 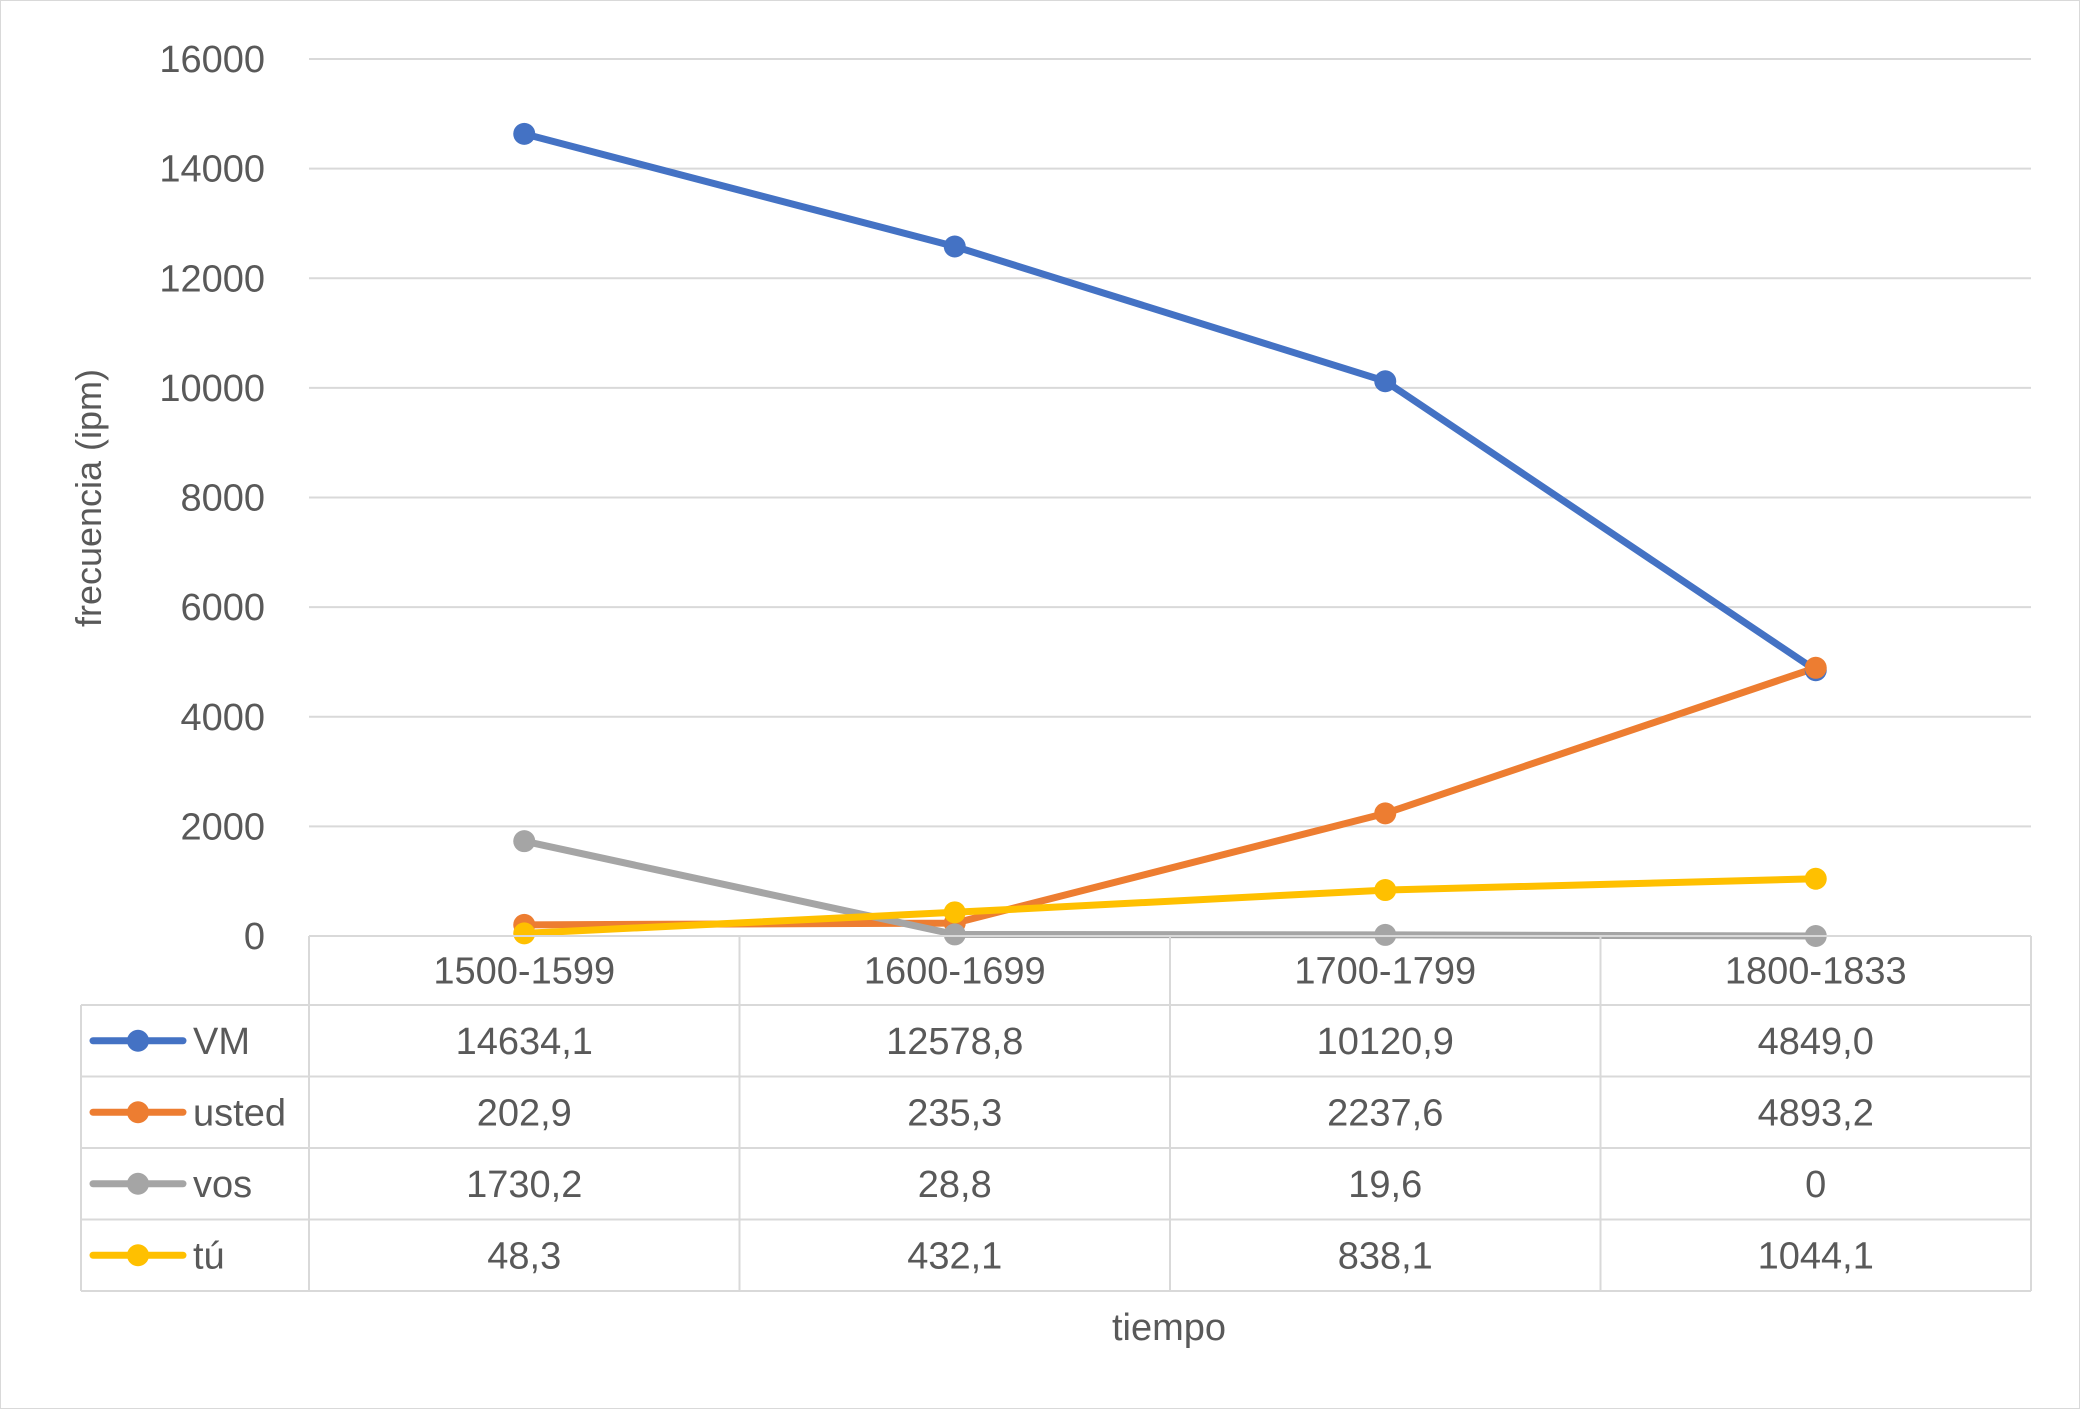 What do you see at coordinates (212, 60) in the screenshot?
I see `y-tick-label: 16000` at bounding box center [212, 60].